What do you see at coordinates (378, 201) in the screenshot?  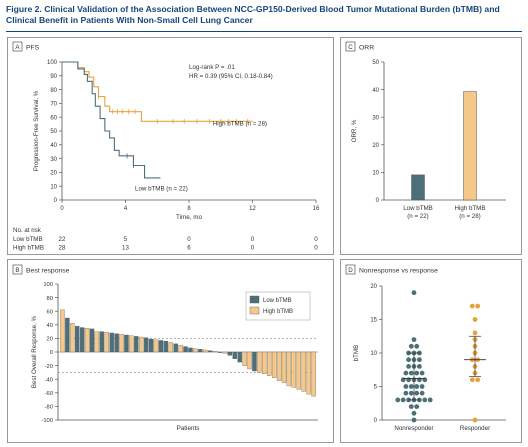 I see `orr-y-tick-label: 0` at bounding box center [378, 201].